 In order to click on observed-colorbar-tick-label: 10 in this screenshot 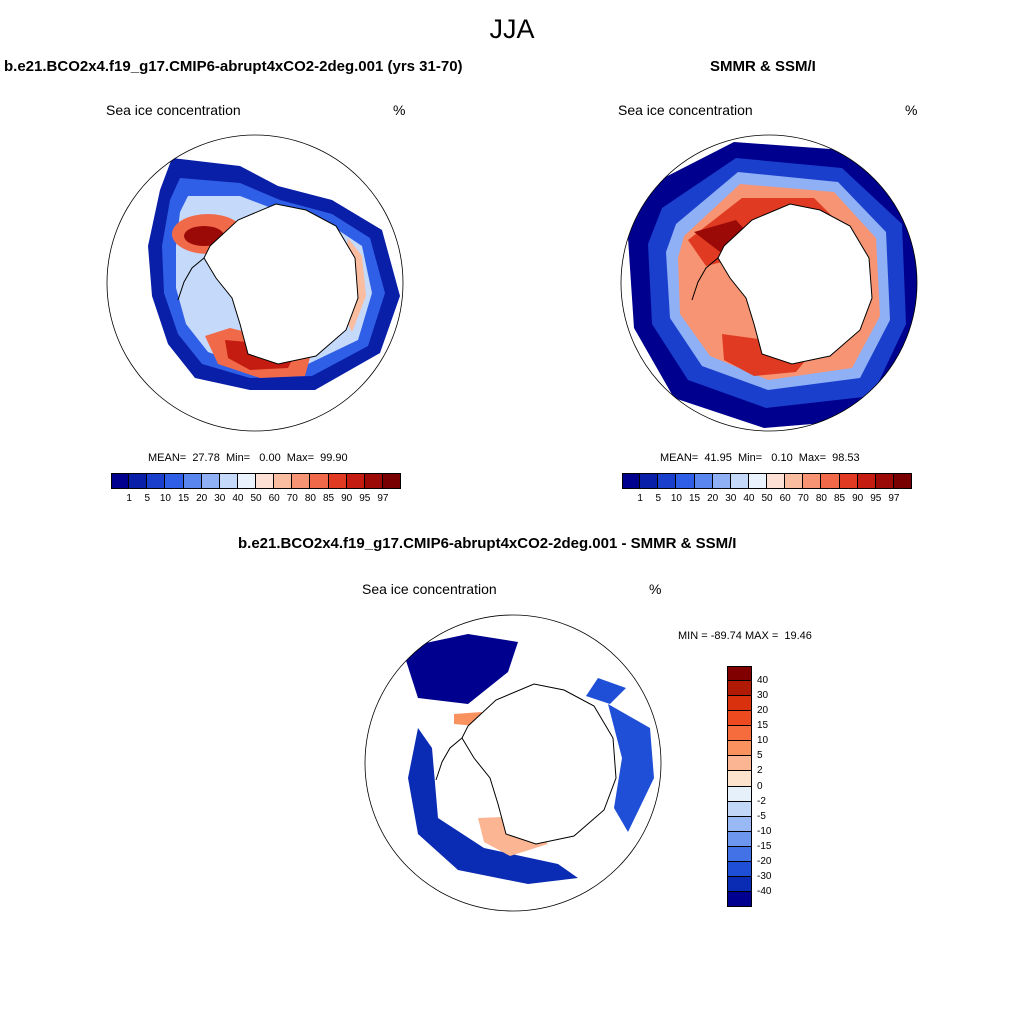, I will do `click(676, 498)`.